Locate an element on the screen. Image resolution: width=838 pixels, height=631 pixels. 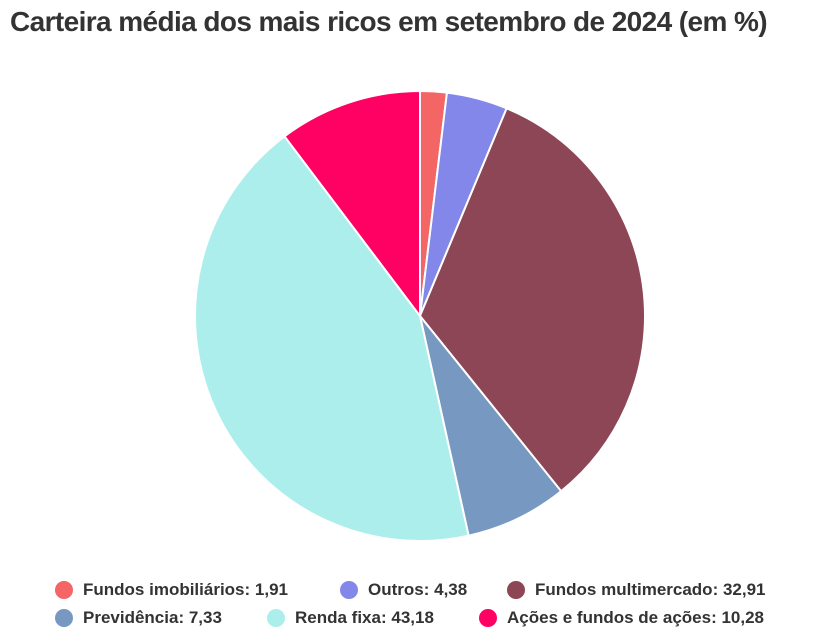
pie-slice-previdencia is located at coordinates (491, 426).